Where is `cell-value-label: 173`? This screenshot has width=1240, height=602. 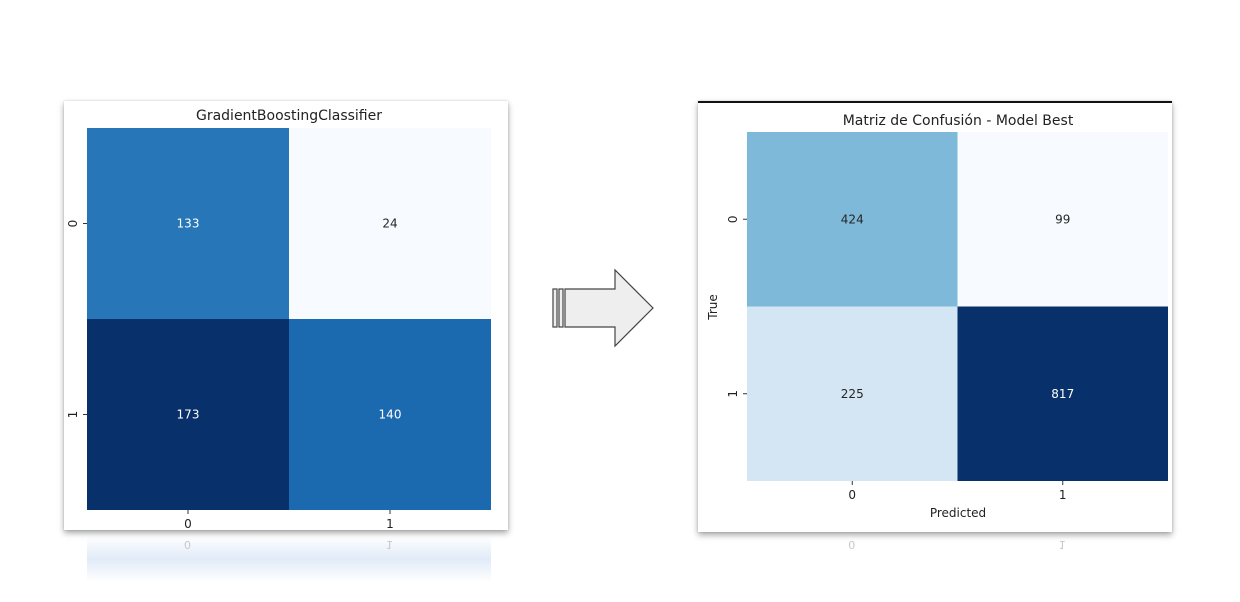
cell-value-label: 173 is located at coordinates (188, 415).